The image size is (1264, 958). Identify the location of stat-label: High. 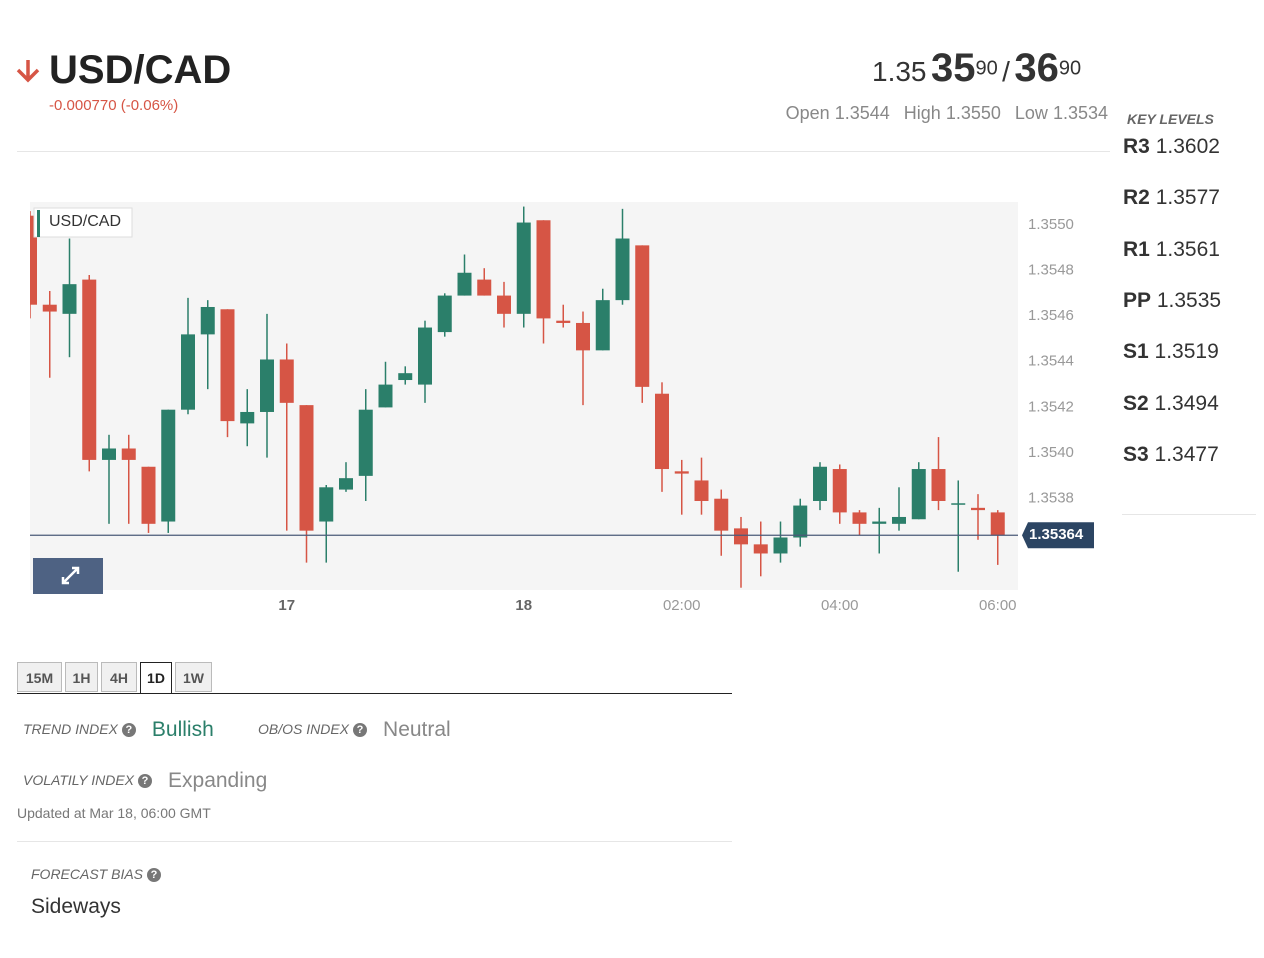
(922, 113).